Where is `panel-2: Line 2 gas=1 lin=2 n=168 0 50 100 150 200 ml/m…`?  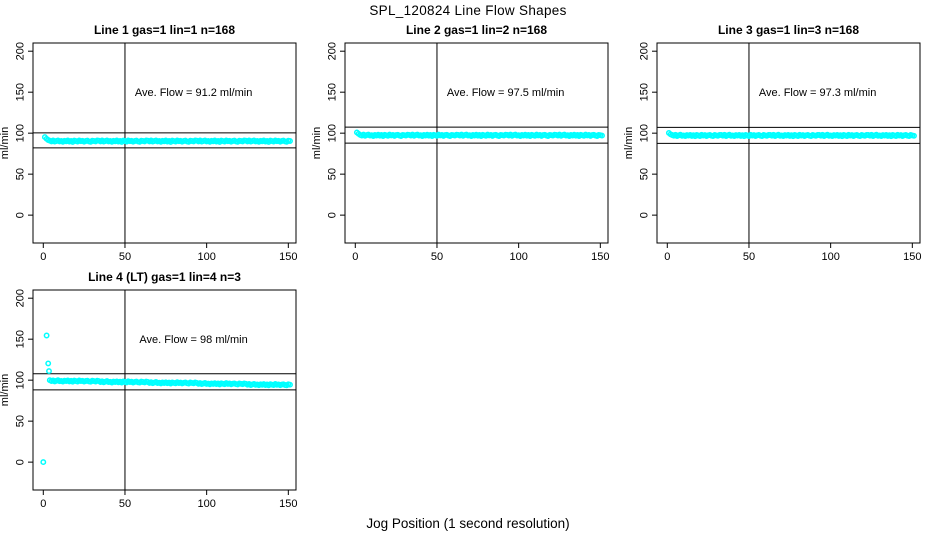
panel-2: Line 2 gas=1 lin=2 n=168 0 50 100 150 200 ml/m… is located at coordinates (461, 143).